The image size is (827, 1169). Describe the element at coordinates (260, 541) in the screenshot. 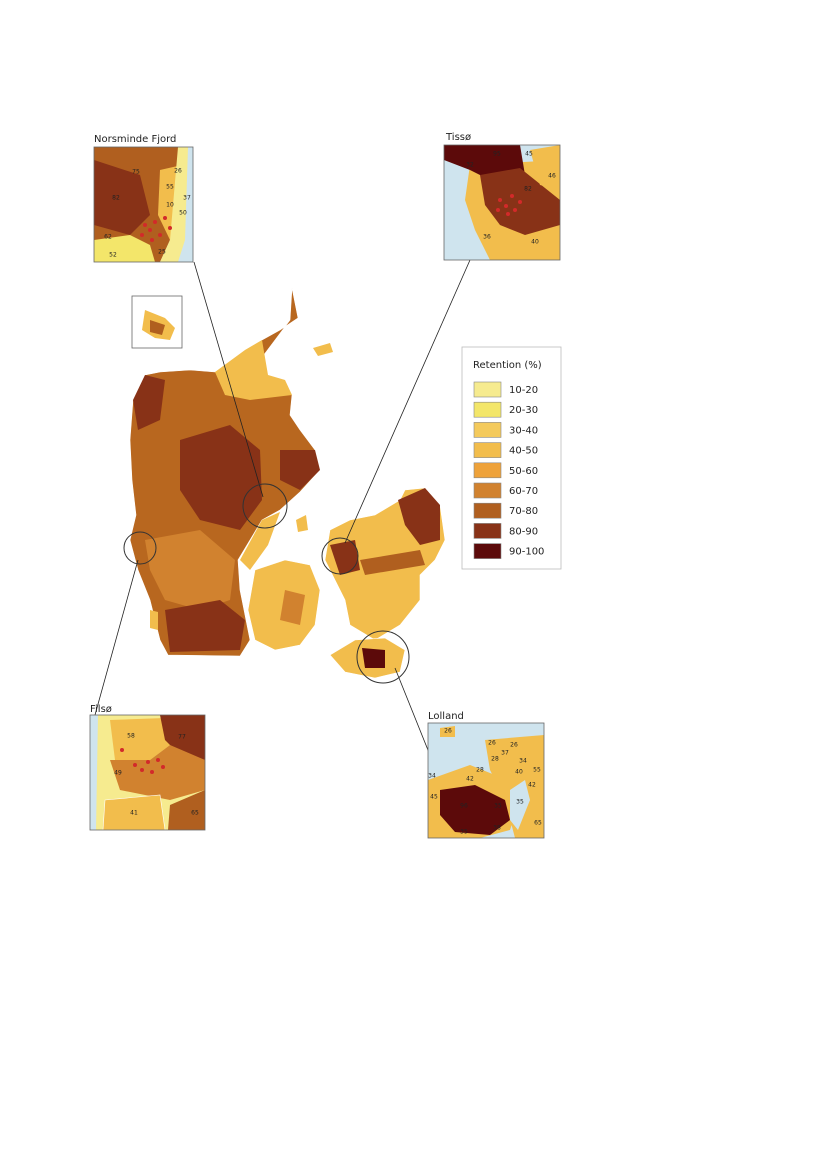

I see `jutland-coast` at that location.